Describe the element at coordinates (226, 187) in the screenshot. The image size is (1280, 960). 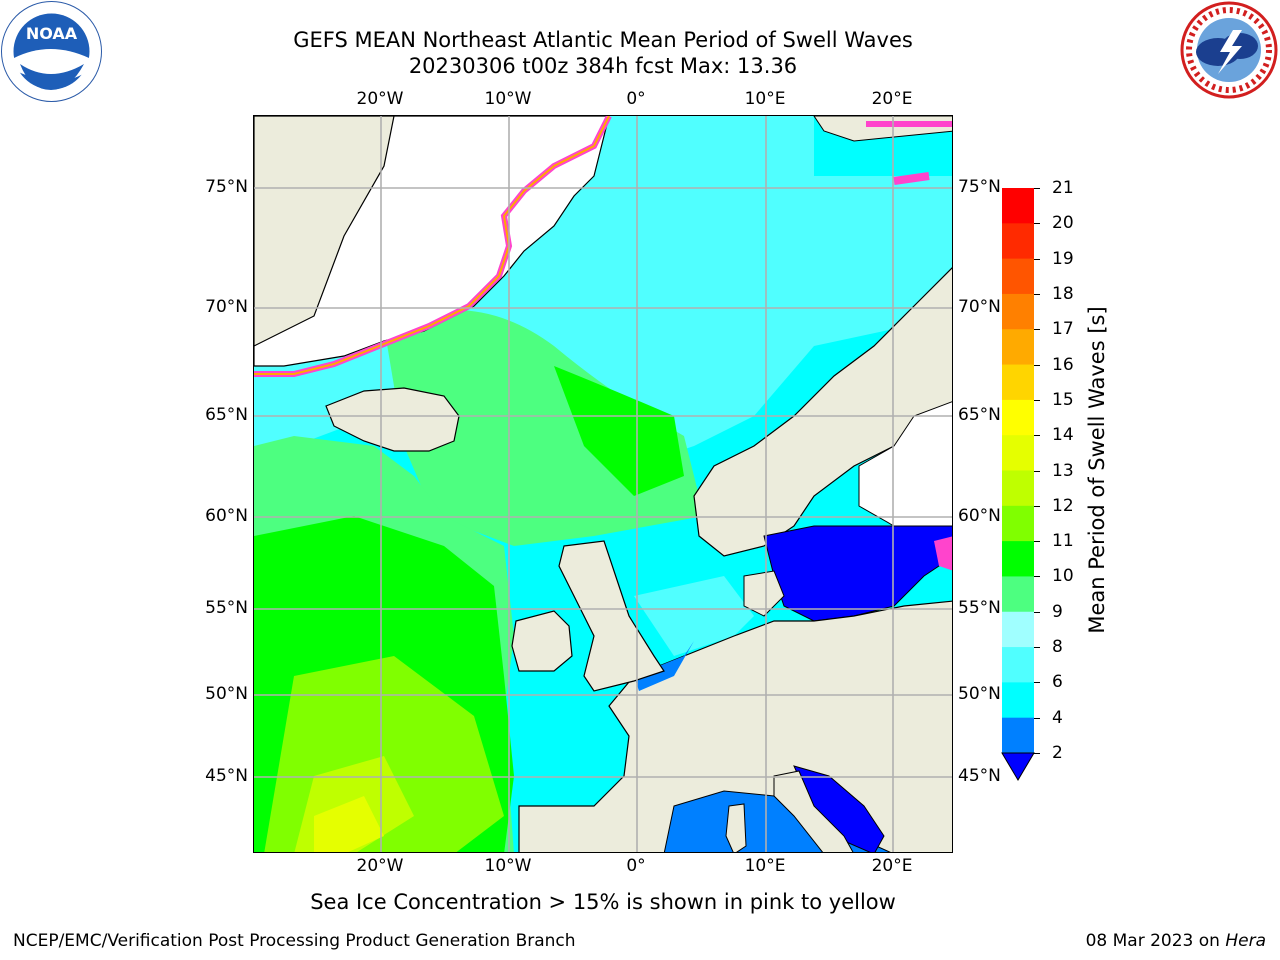
I see `lat-label-left: 75°N` at that location.